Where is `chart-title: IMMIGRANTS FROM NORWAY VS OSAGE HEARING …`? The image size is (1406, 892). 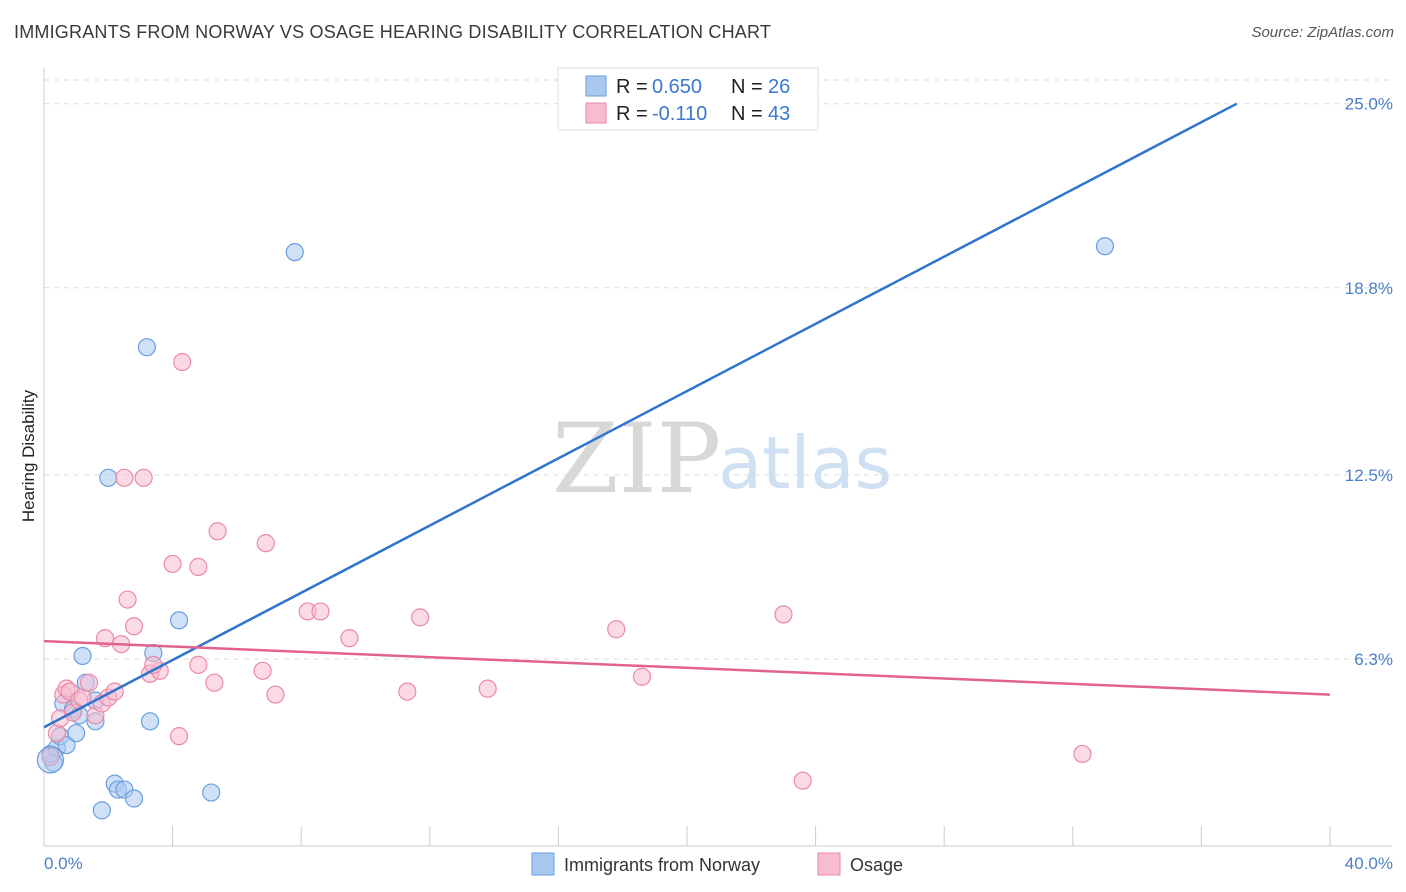
chart-title: IMMIGRANTS FROM NORWAY VS OSAGE HEARING … is located at coordinates (393, 32).